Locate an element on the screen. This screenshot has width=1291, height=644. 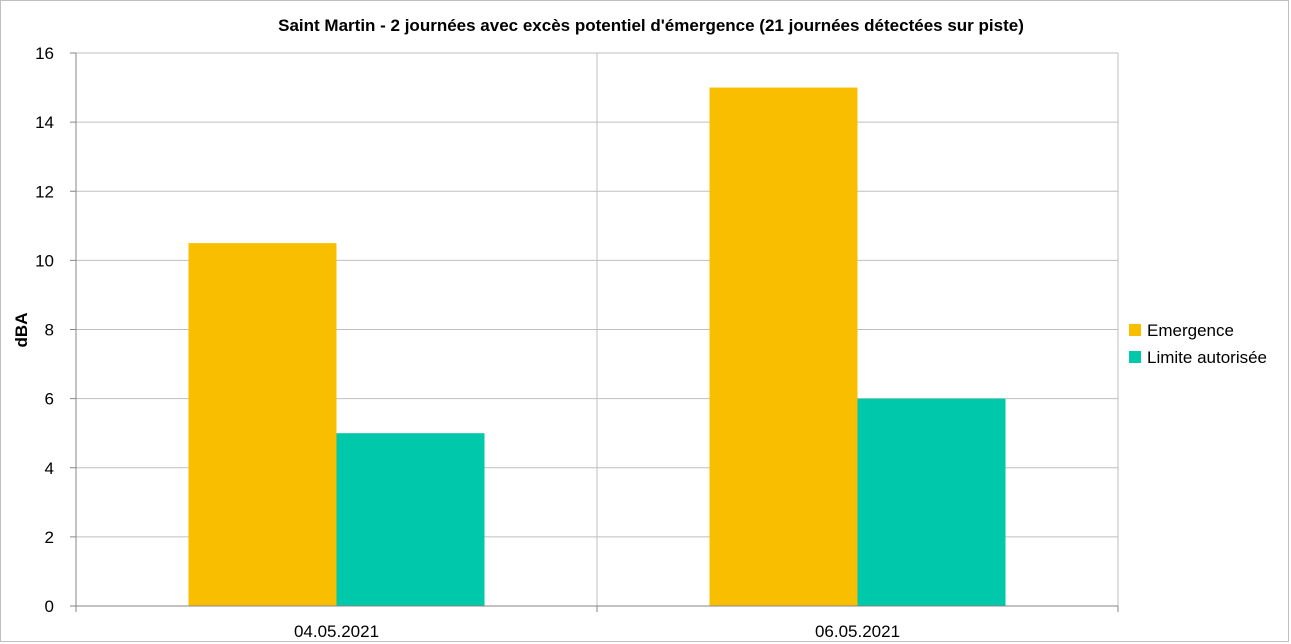
legend-label-emergence: Emergence is located at coordinates (1190, 330).